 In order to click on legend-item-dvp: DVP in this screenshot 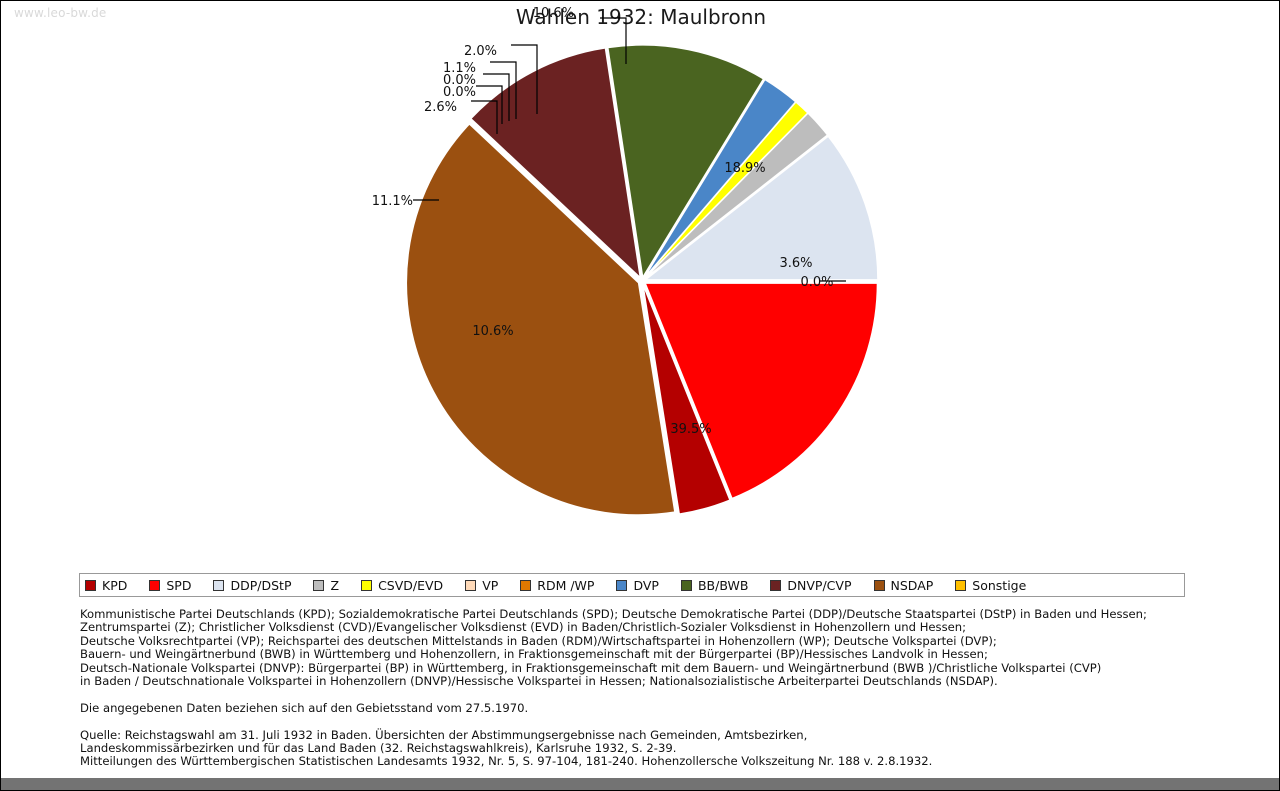, I will do `click(647, 585)`.